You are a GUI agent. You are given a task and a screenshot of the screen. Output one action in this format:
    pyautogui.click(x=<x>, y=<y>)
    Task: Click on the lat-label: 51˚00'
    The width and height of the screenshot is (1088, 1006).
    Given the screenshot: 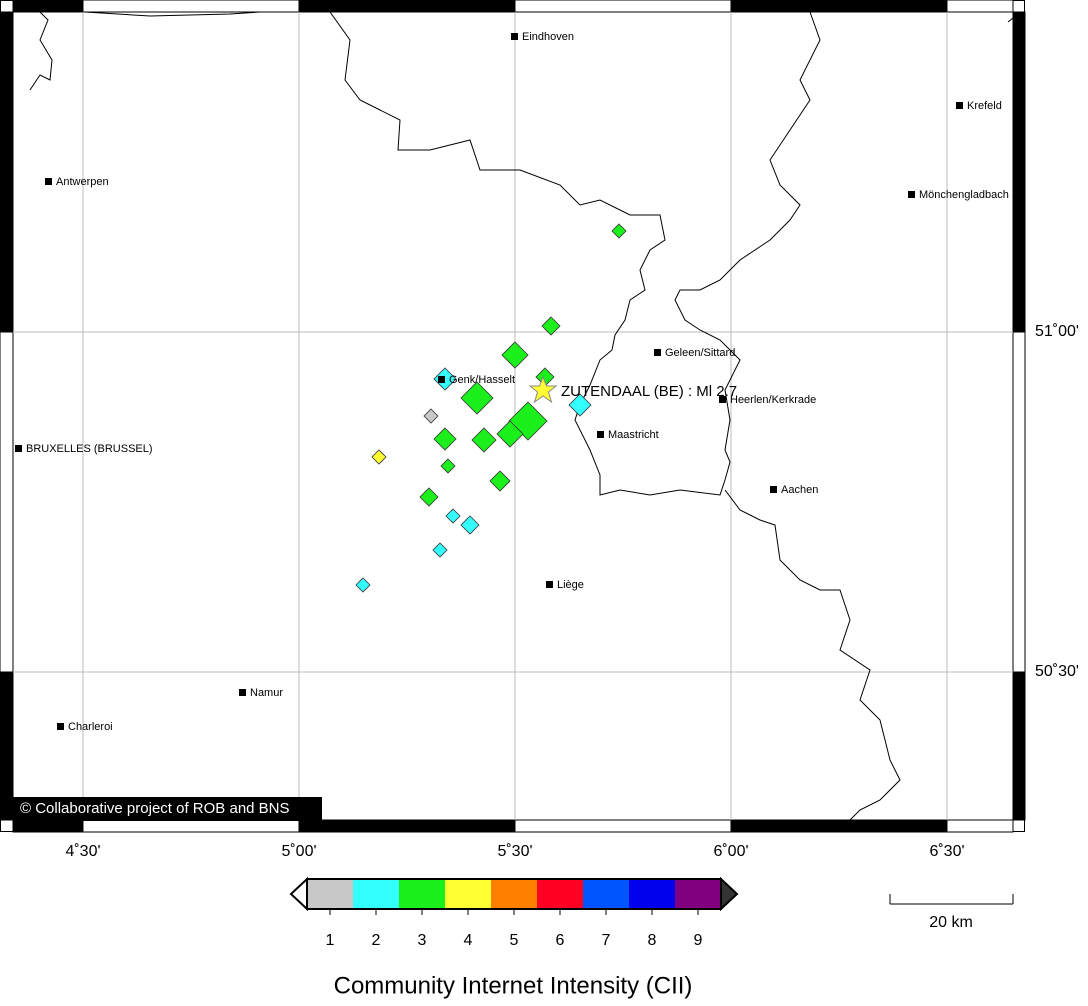 What is the action you would take?
    pyautogui.click(x=1057, y=331)
    